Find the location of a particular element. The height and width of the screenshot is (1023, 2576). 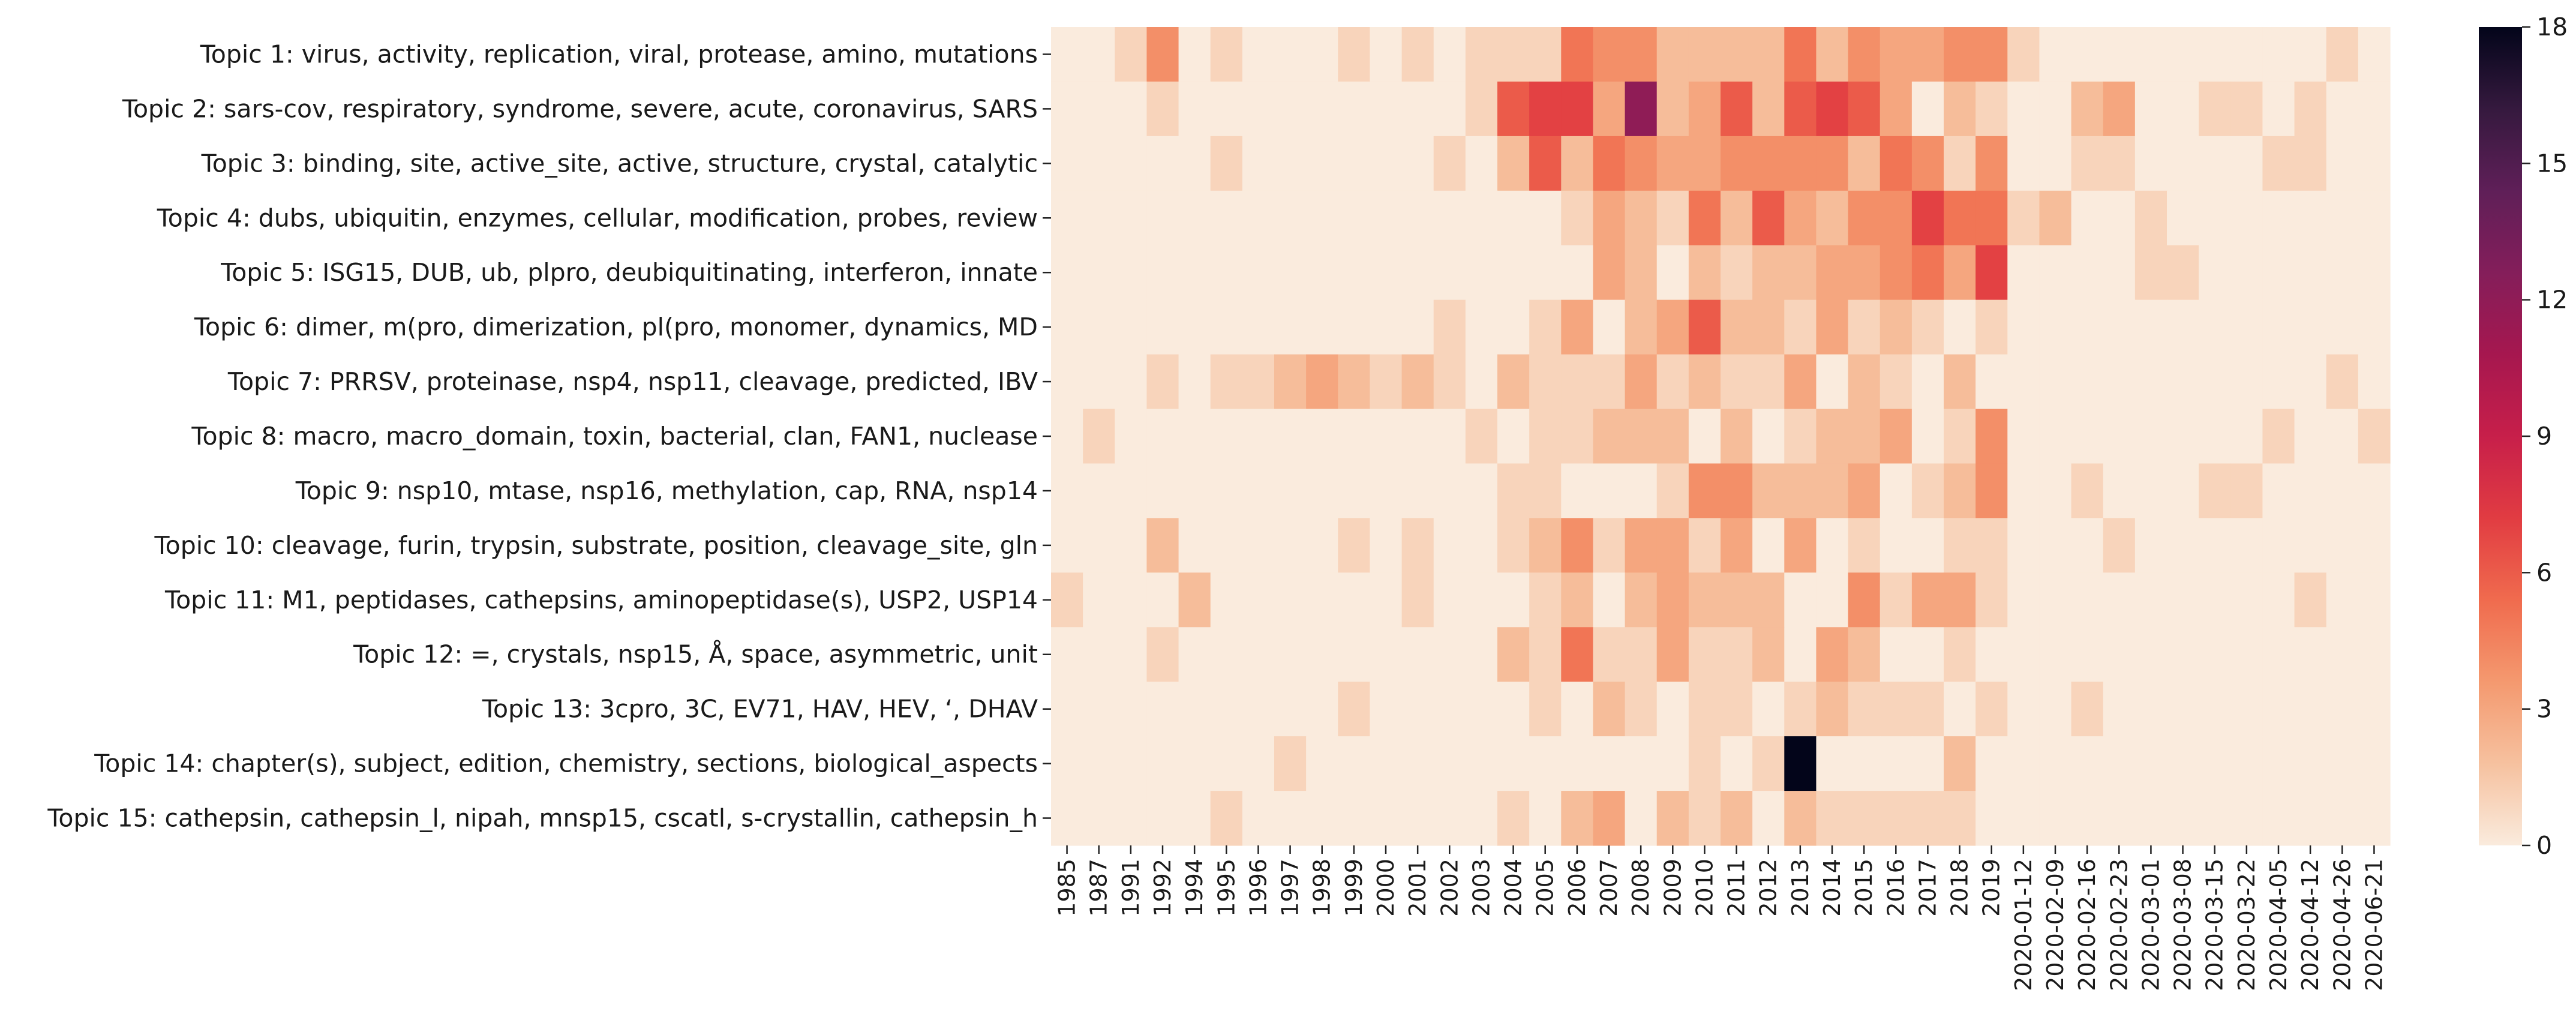

colorbar-tick-label: 9 is located at coordinates (2544, 436).